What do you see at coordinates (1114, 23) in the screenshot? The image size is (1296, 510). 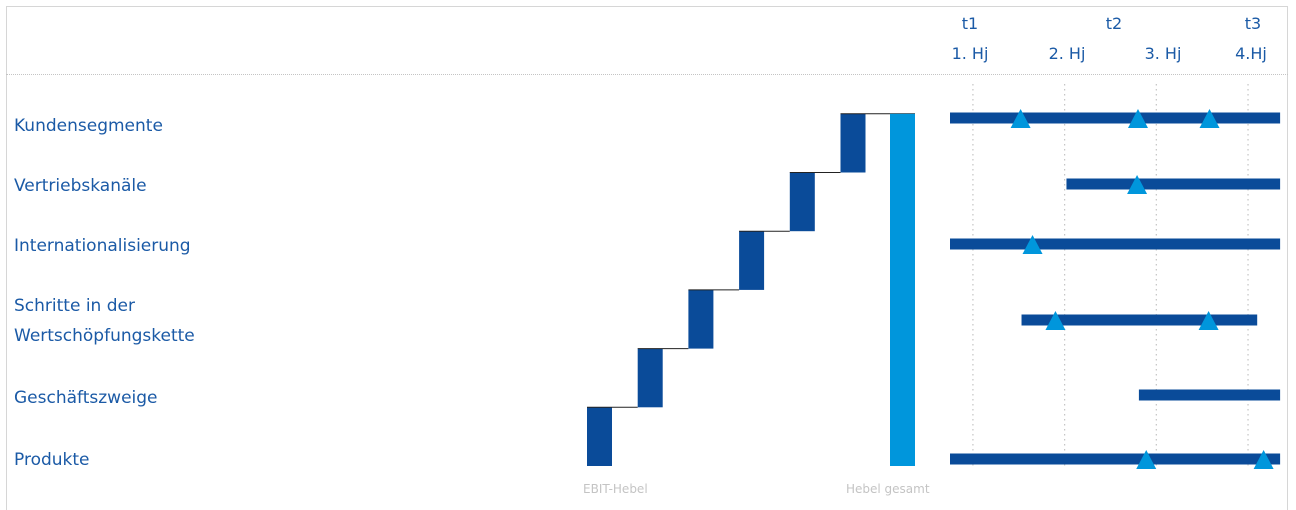 I see `milestone-t2: t2` at bounding box center [1114, 23].